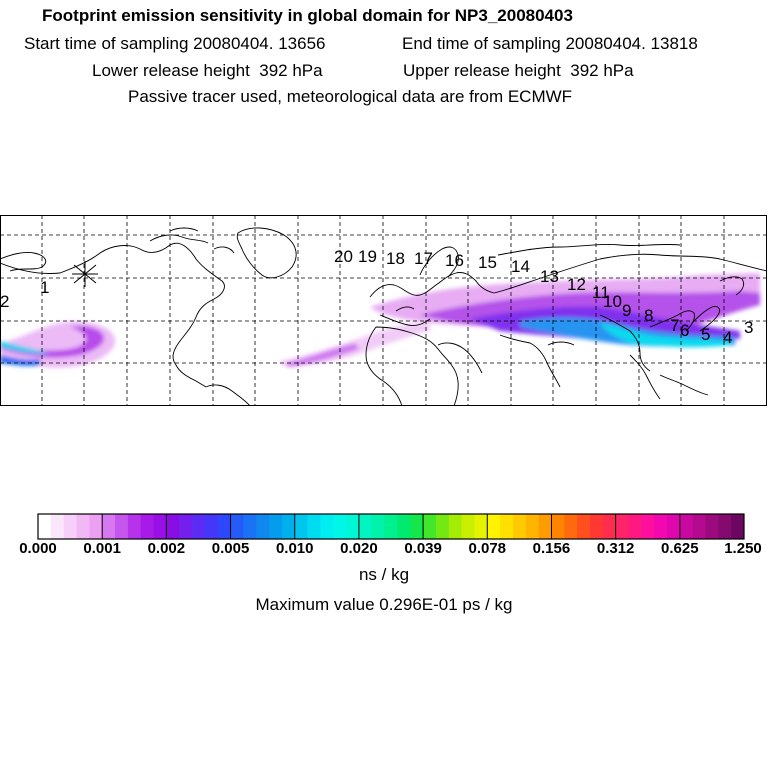  I want to click on trajectory-label: 3, so click(748, 327).